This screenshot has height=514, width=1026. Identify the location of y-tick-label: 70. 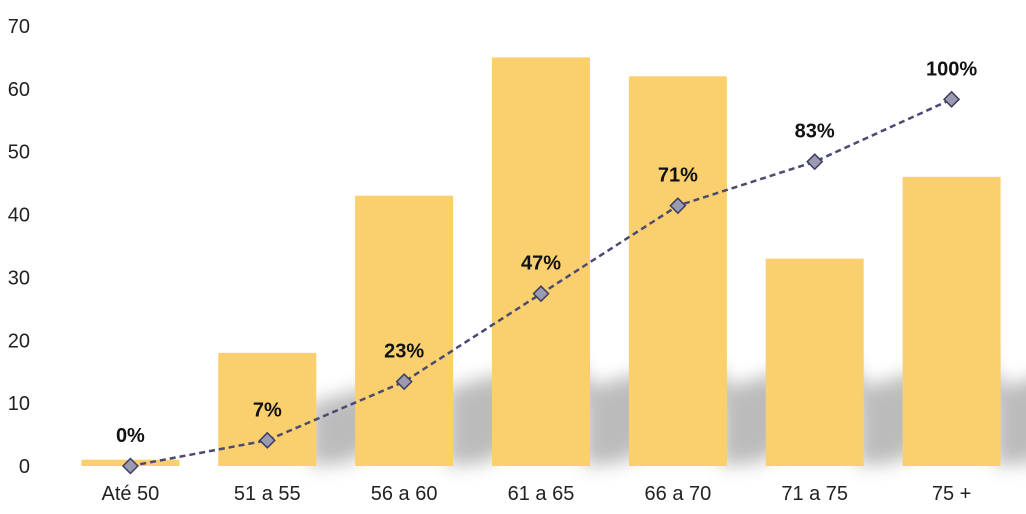
(19, 27).